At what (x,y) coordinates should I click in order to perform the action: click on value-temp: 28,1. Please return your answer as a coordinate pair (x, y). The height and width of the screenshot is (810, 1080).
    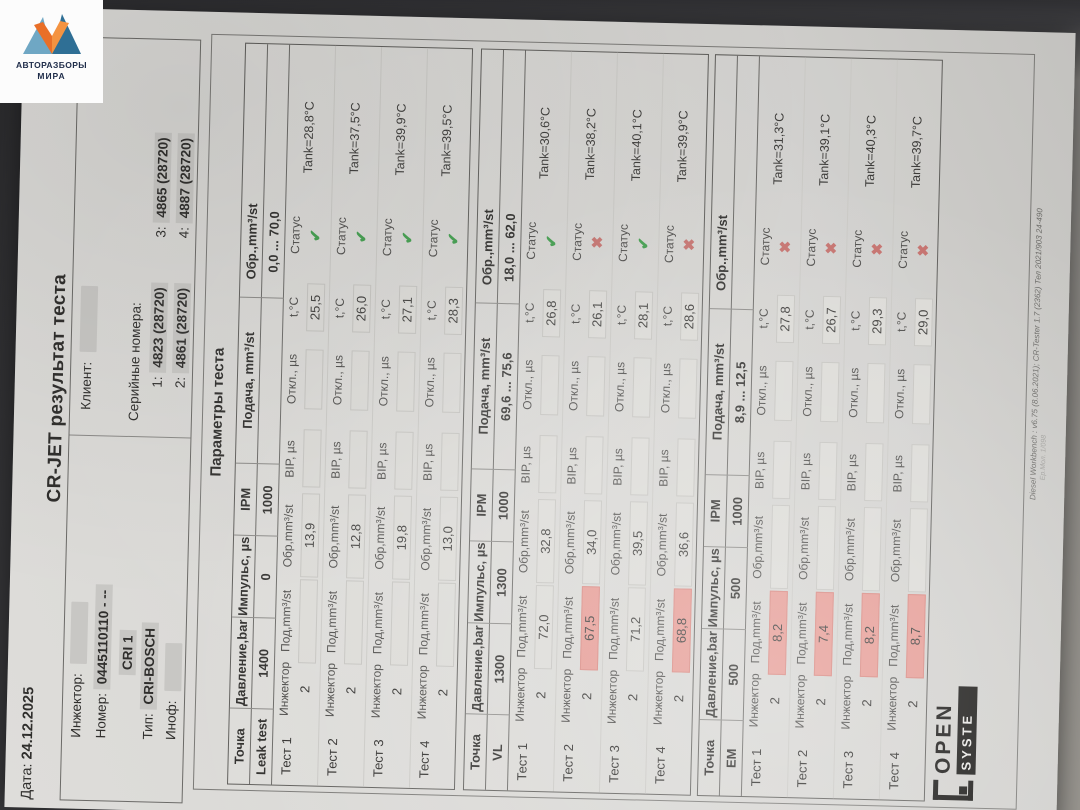
    Looking at the image, I should click on (643, 315).